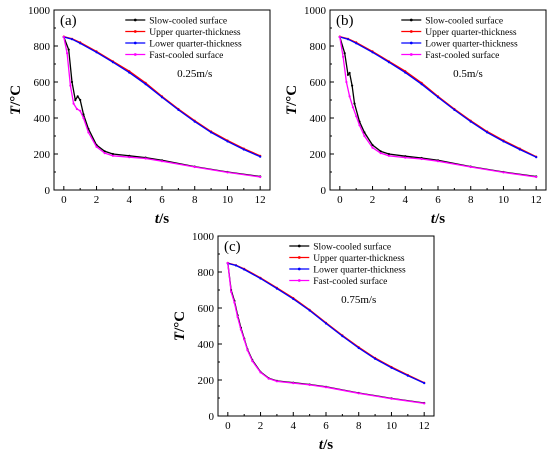  What do you see at coordinates (232, 247) in the screenshot?
I see `panel-label: (c)` at bounding box center [232, 247].